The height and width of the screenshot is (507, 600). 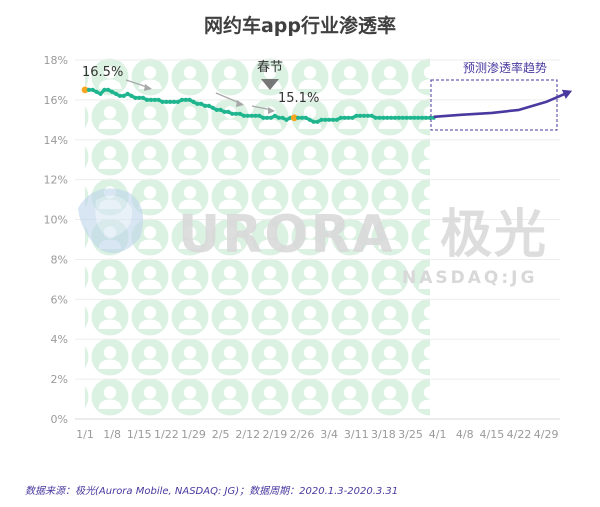 What do you see at coordinates (270, 67) in the screenshot?
I see `spring-festival-label: 春节` at bounding box center [270, 67].